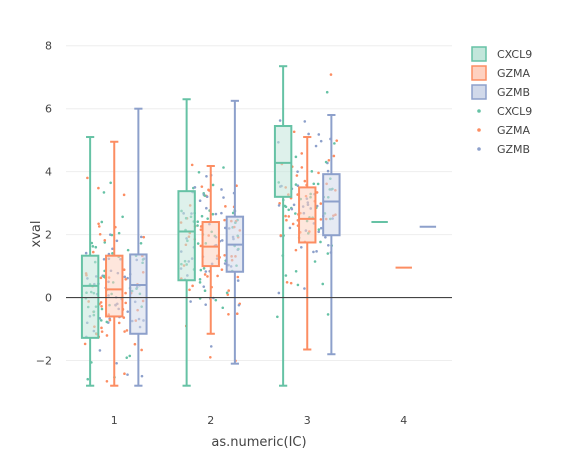 This screenshot has height=464, width=569. Describe the element at coordinates (514, 111) in the screenshot. I see `legend-label: CXCL9` at that location.